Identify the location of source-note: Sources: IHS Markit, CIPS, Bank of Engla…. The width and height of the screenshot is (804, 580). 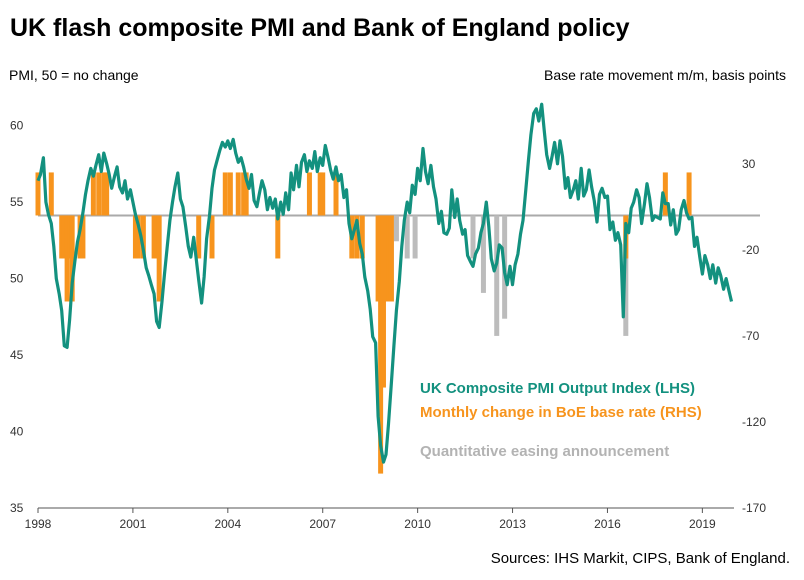
(640, 558).